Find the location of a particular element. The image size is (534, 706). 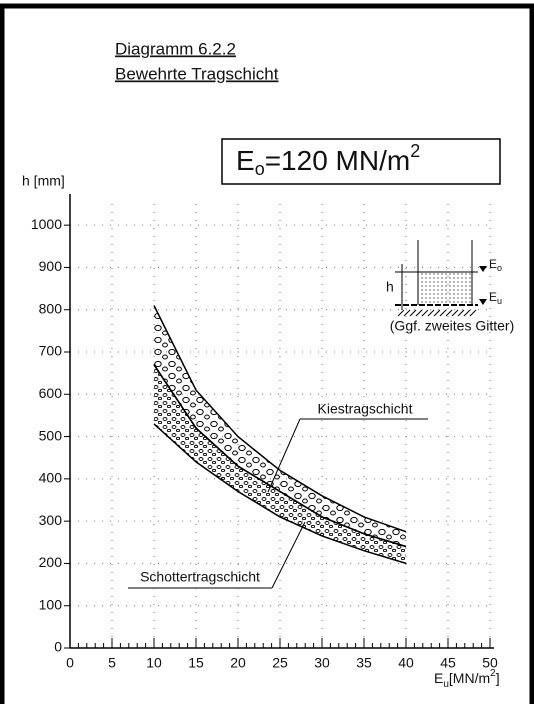

inset-label: h is located at coordinates (390, 287).